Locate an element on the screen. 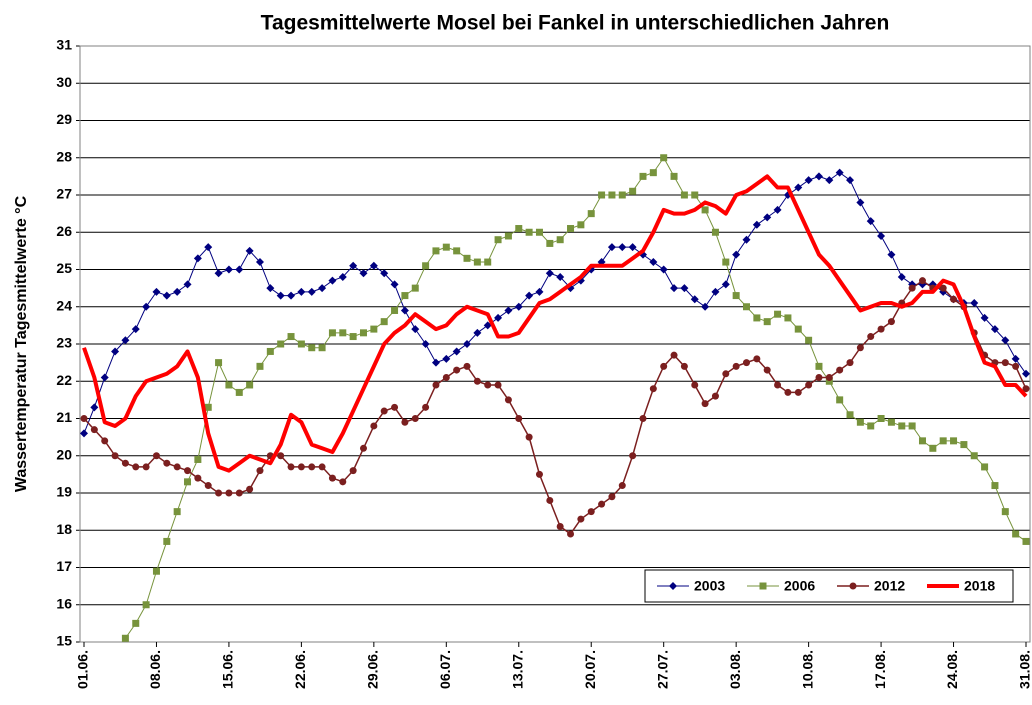 The image size is (1032, 705). legend-label: 2018 is located at coordinates (979, 586).